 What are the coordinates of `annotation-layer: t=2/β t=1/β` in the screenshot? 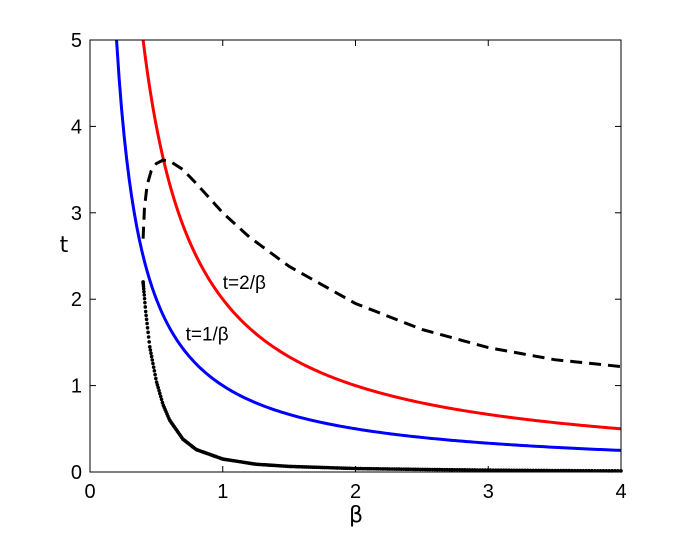 It's located at (226, 309).